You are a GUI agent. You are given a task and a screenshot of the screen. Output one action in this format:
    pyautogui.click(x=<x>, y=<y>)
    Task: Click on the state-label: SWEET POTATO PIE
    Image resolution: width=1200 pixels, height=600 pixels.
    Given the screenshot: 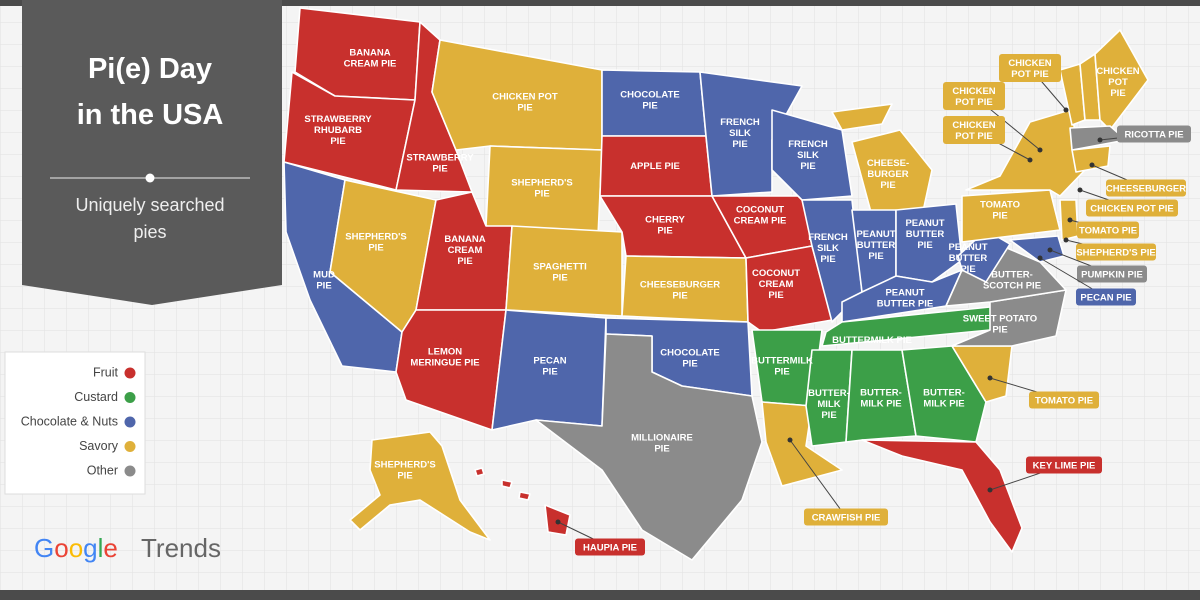 What is the action you would take?
    pyautogui.click(x=1000, y=325)
    